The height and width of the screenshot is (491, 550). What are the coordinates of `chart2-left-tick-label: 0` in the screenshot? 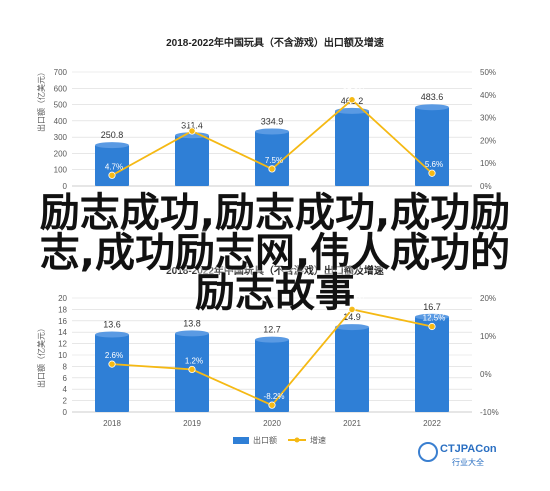 It's located at (65, 412).